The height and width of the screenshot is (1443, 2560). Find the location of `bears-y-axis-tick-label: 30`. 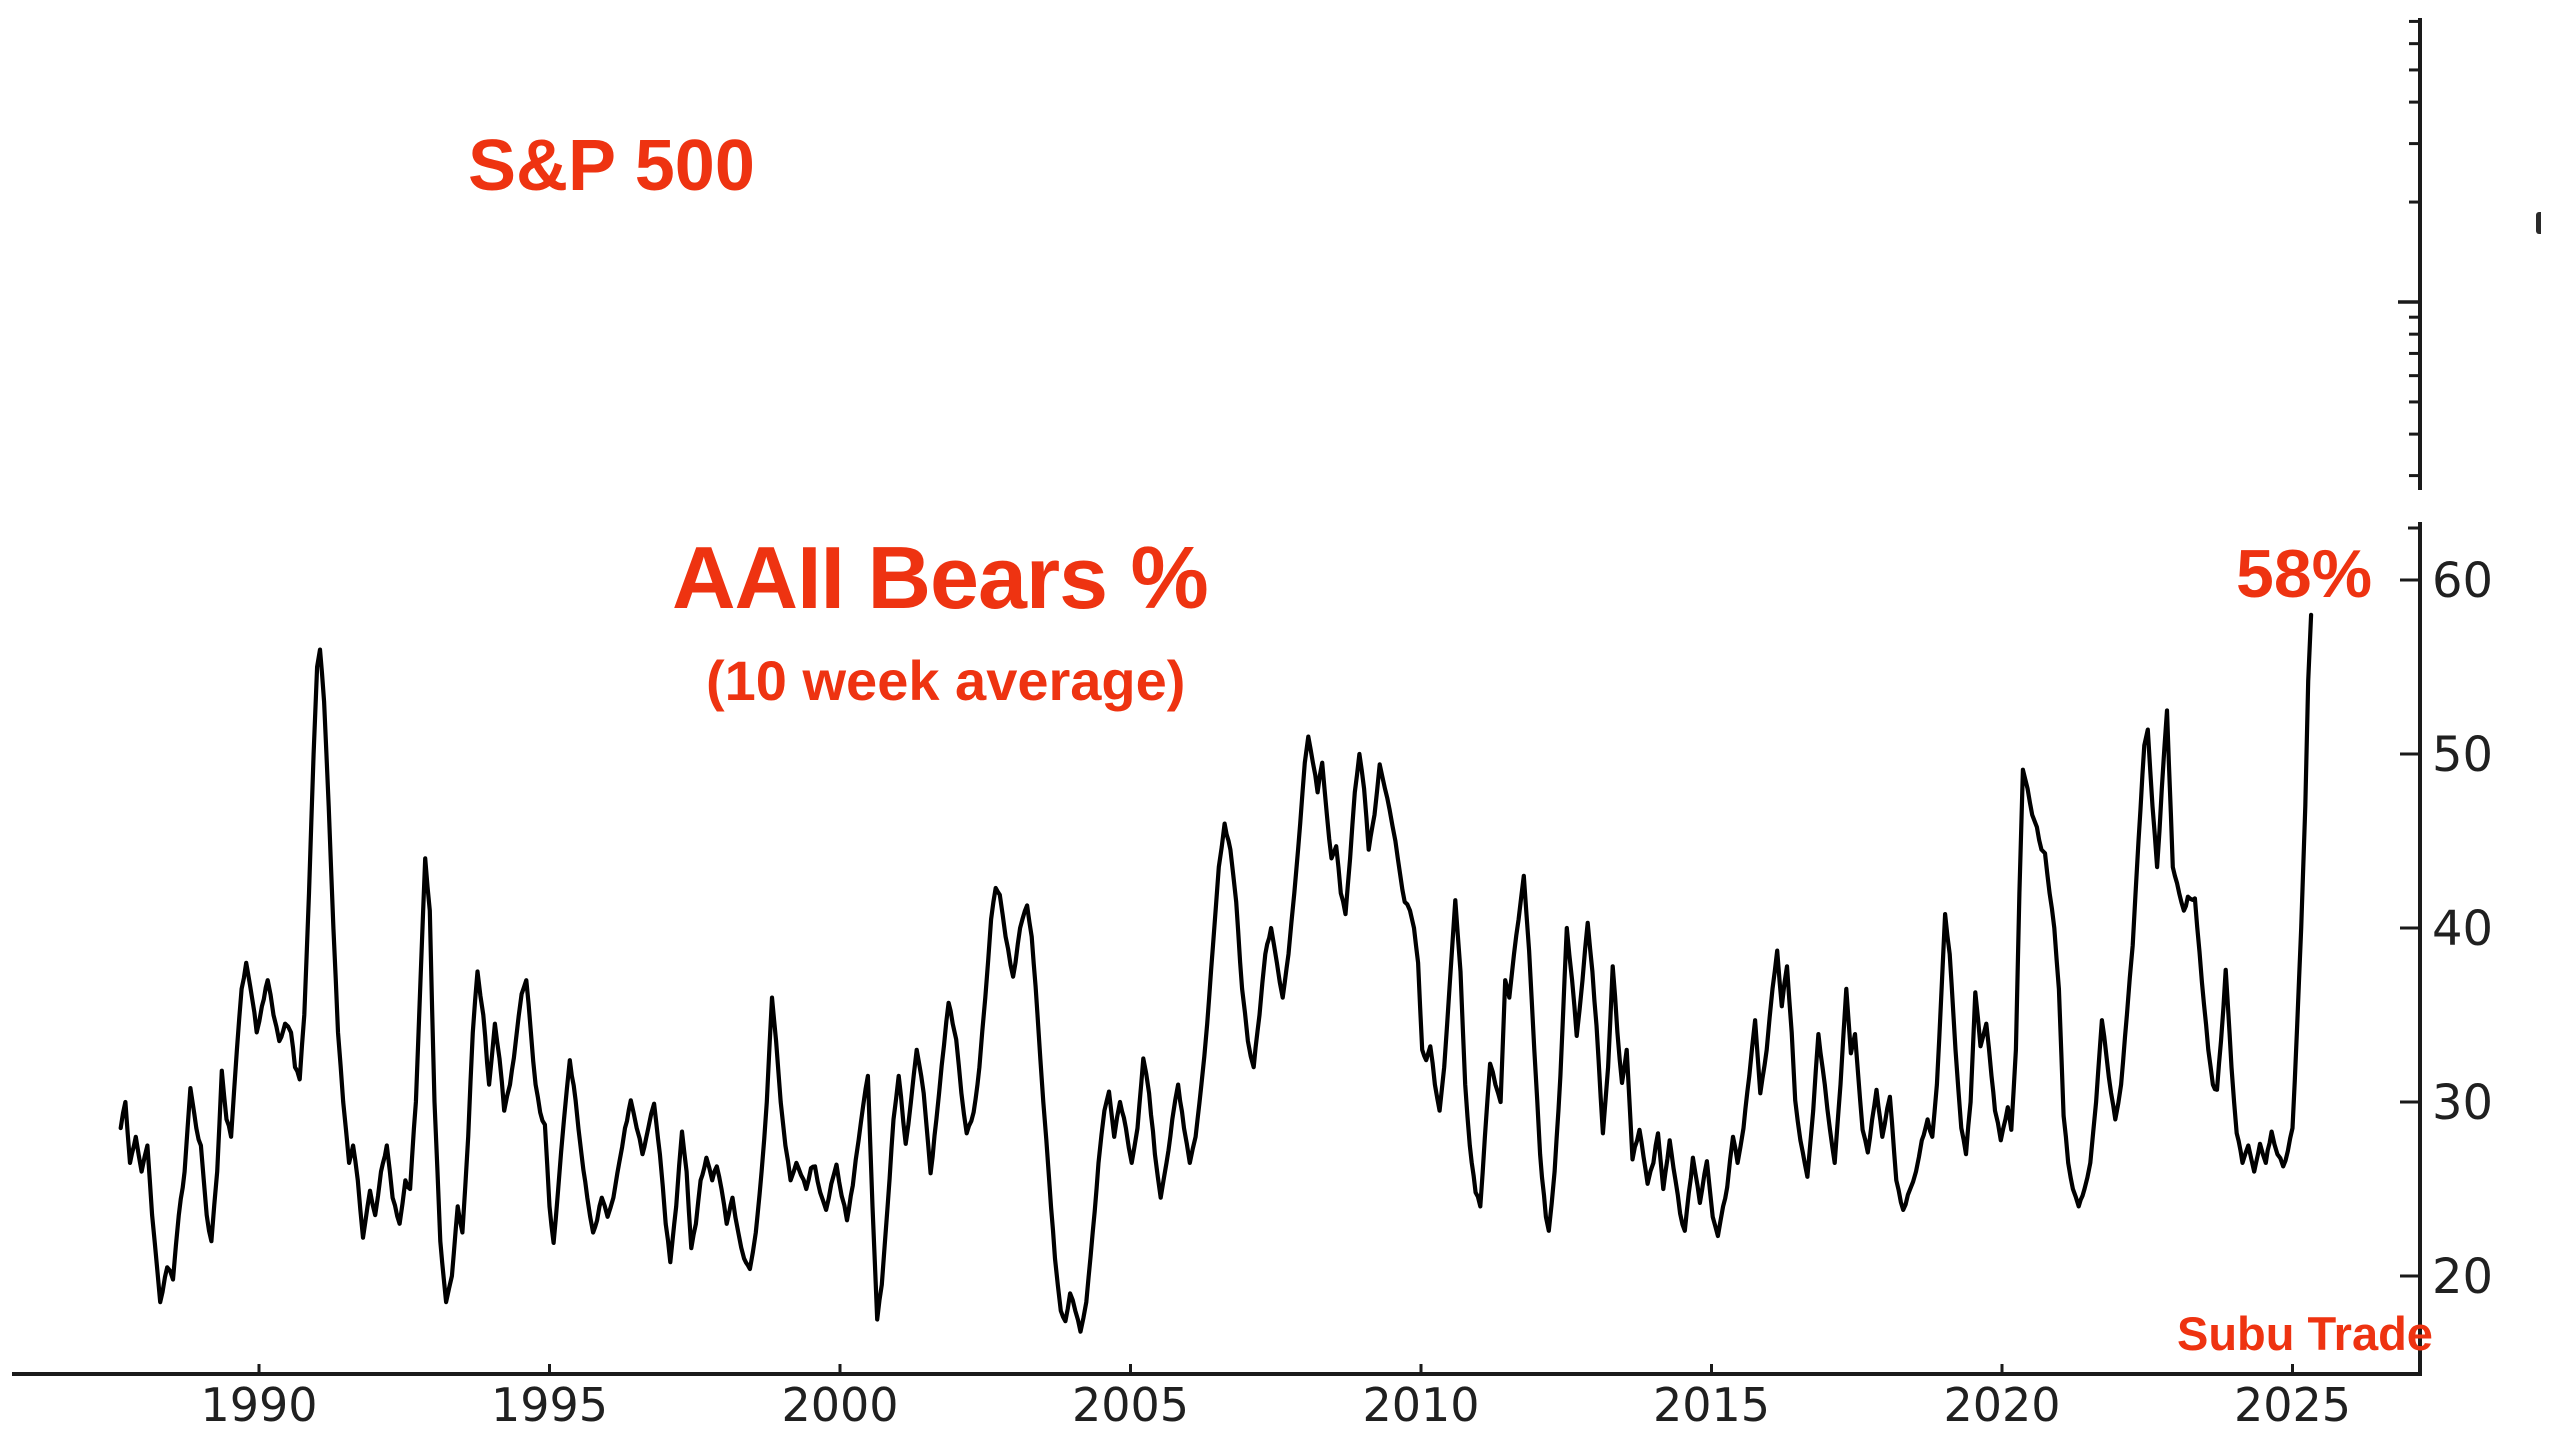

bears-y-axis-tick-label: 30 is located at coordinates (2462, 1103).